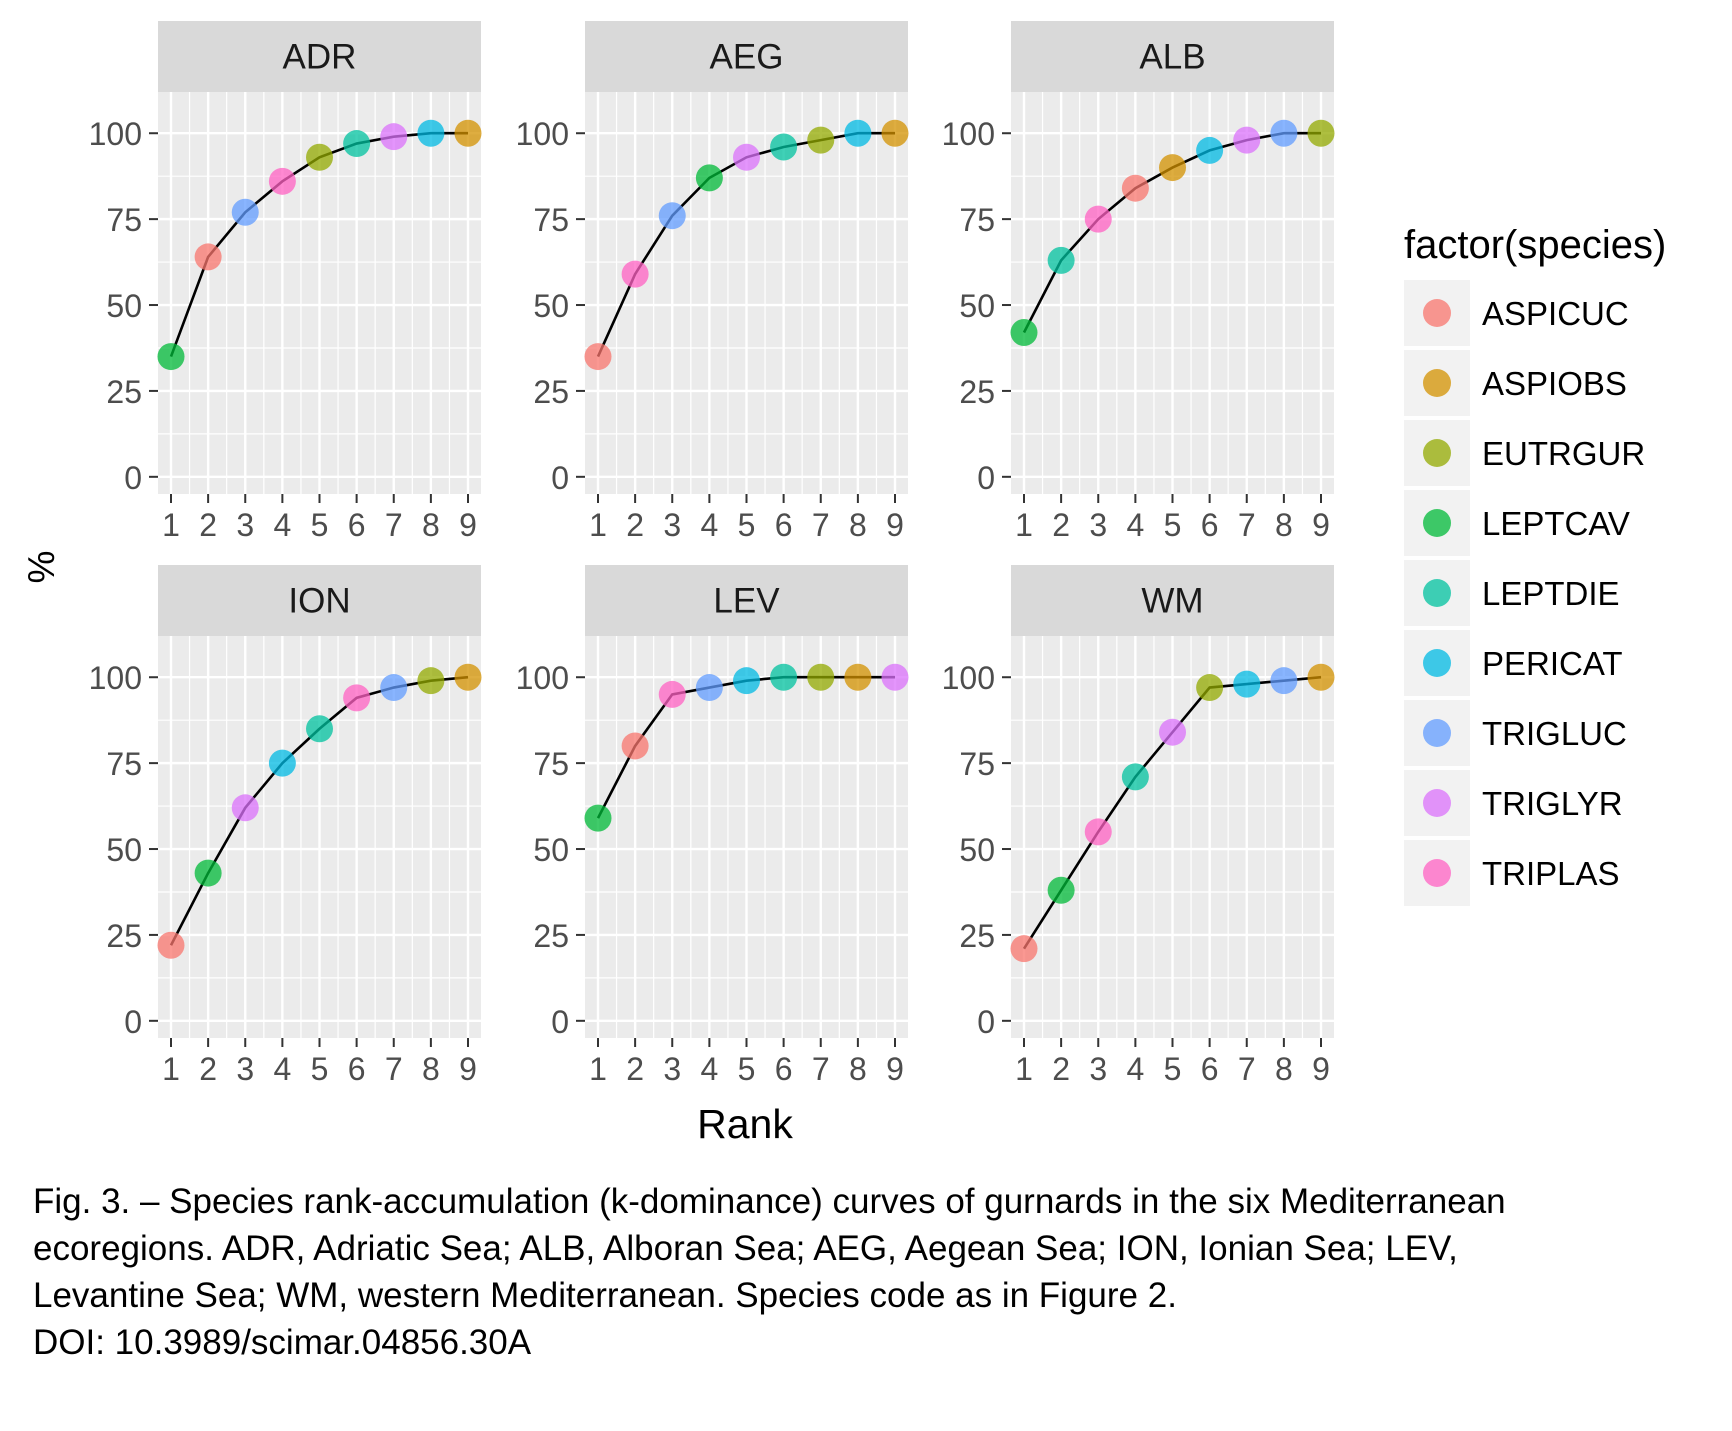 This screenshot has height=1431, width=1732. Describe the element at coordinates (1138, 826) in the screenshot. I see `panel-wm: WM 0 25 50 75 100 1 2 3 4 5 6 7 8 9` at that location.